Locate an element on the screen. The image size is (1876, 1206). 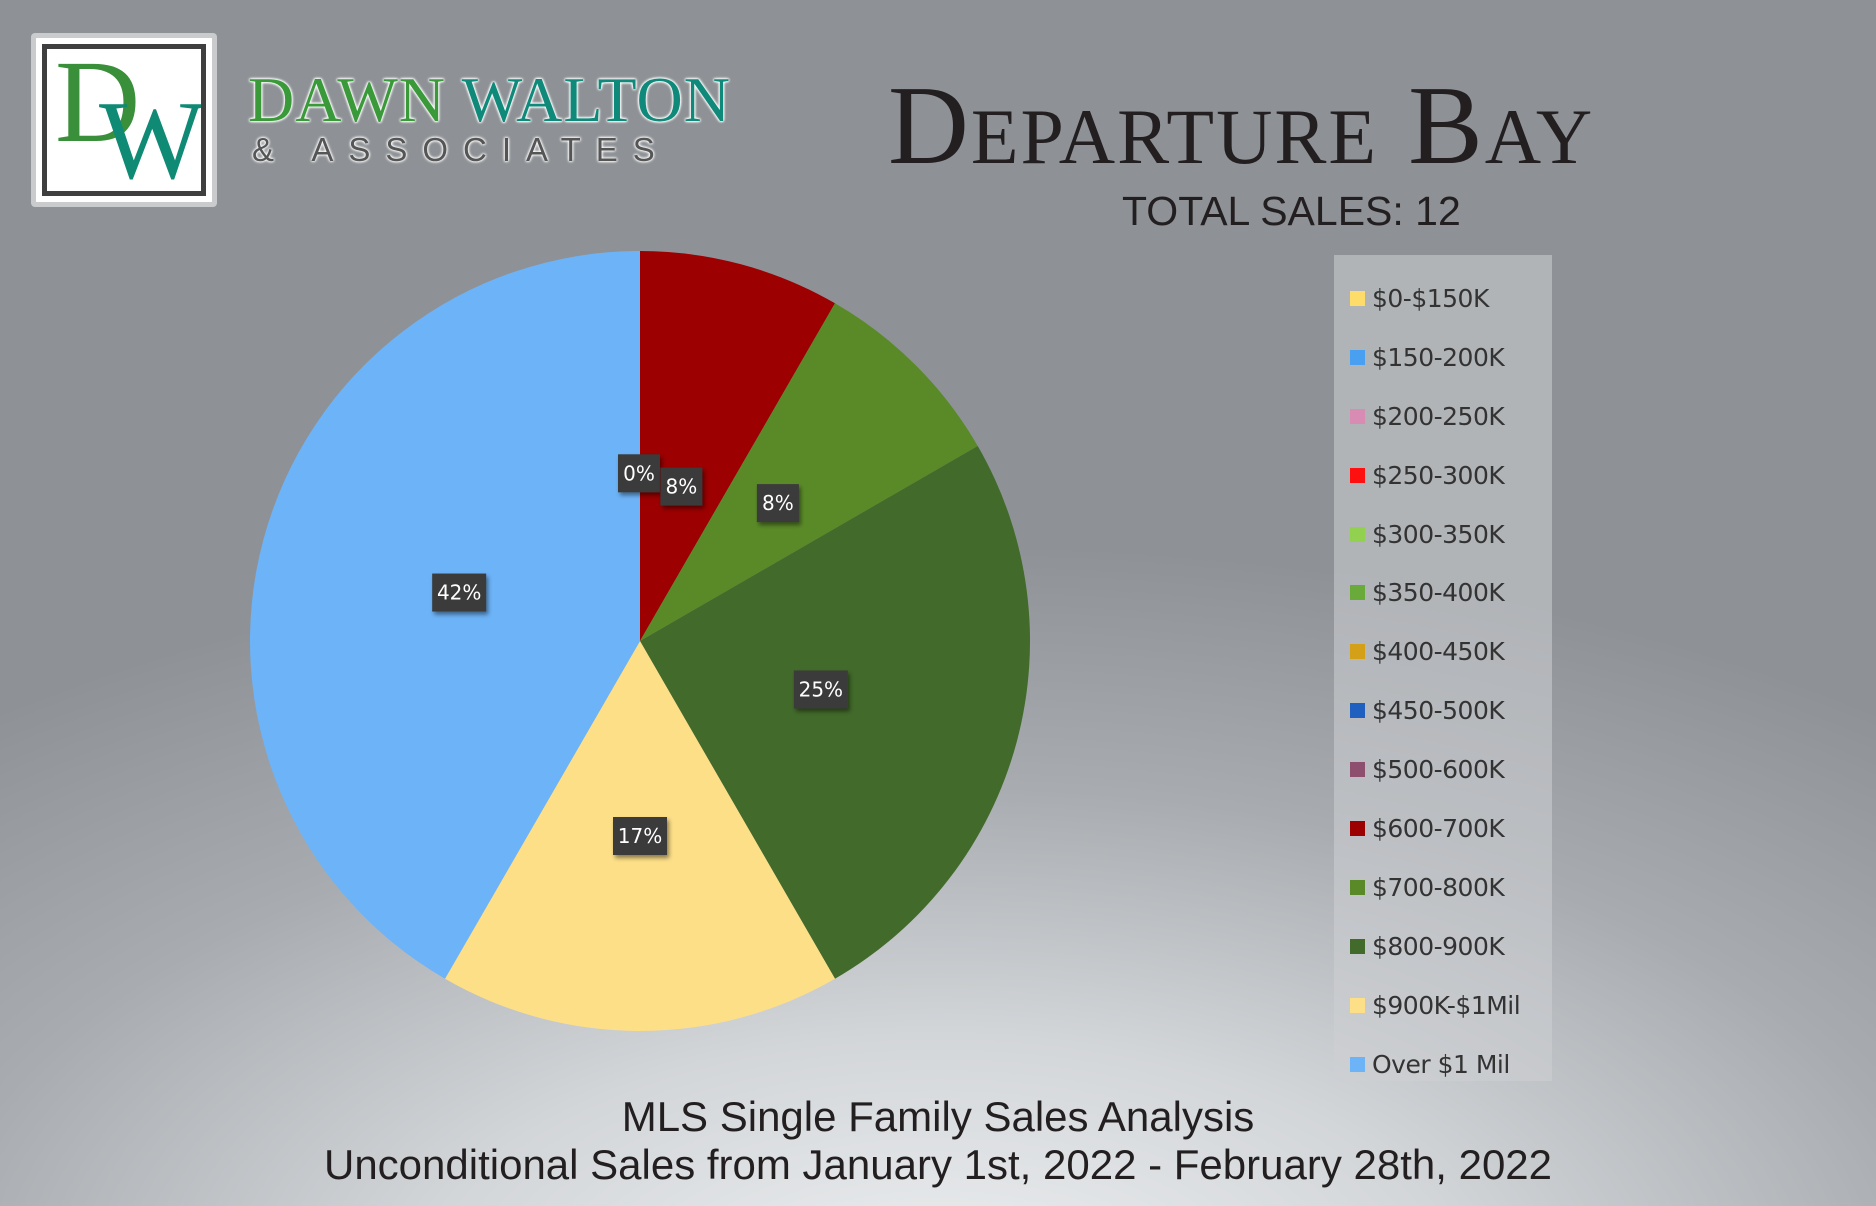
legend-item-over-1-mil: Over $1 Mil is located at coordinates (1443, 1064).